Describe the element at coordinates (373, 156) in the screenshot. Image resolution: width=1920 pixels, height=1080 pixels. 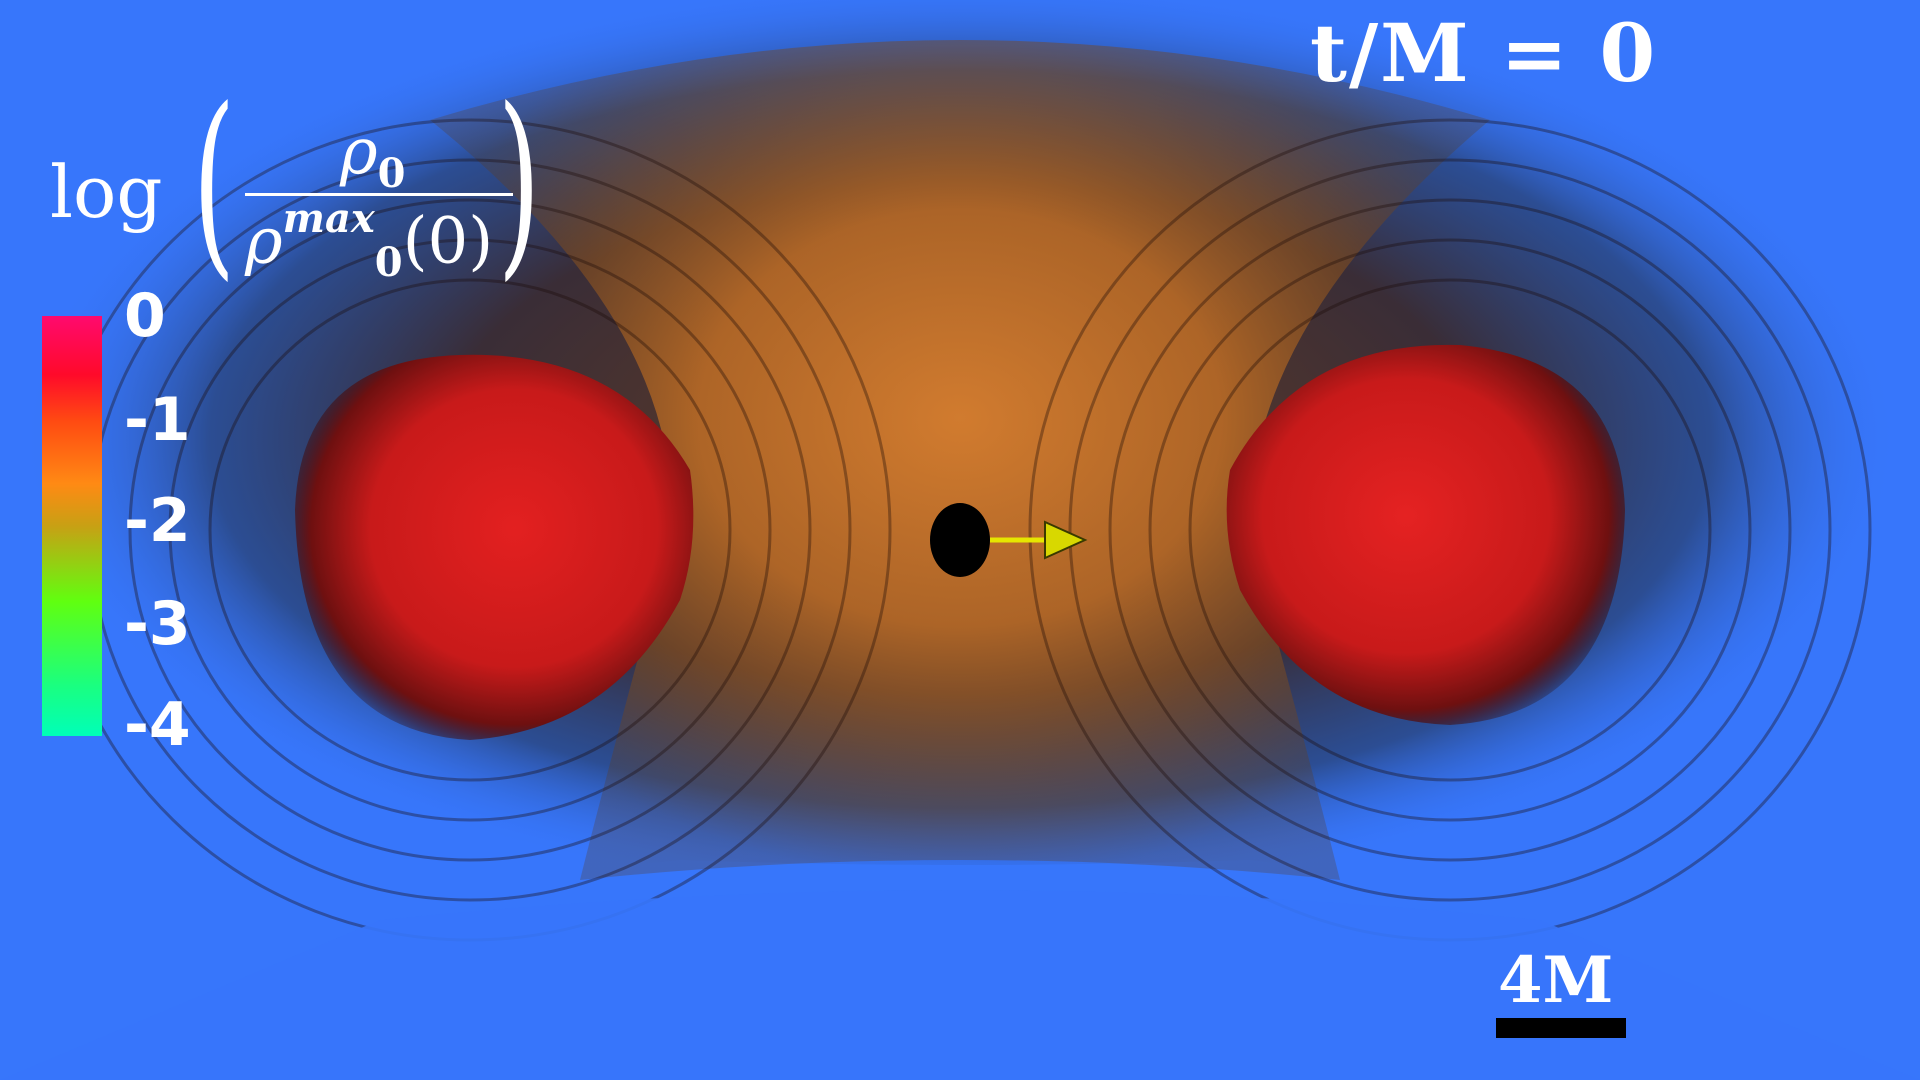
I see `colorbar-numerator: ρ0` at that location.